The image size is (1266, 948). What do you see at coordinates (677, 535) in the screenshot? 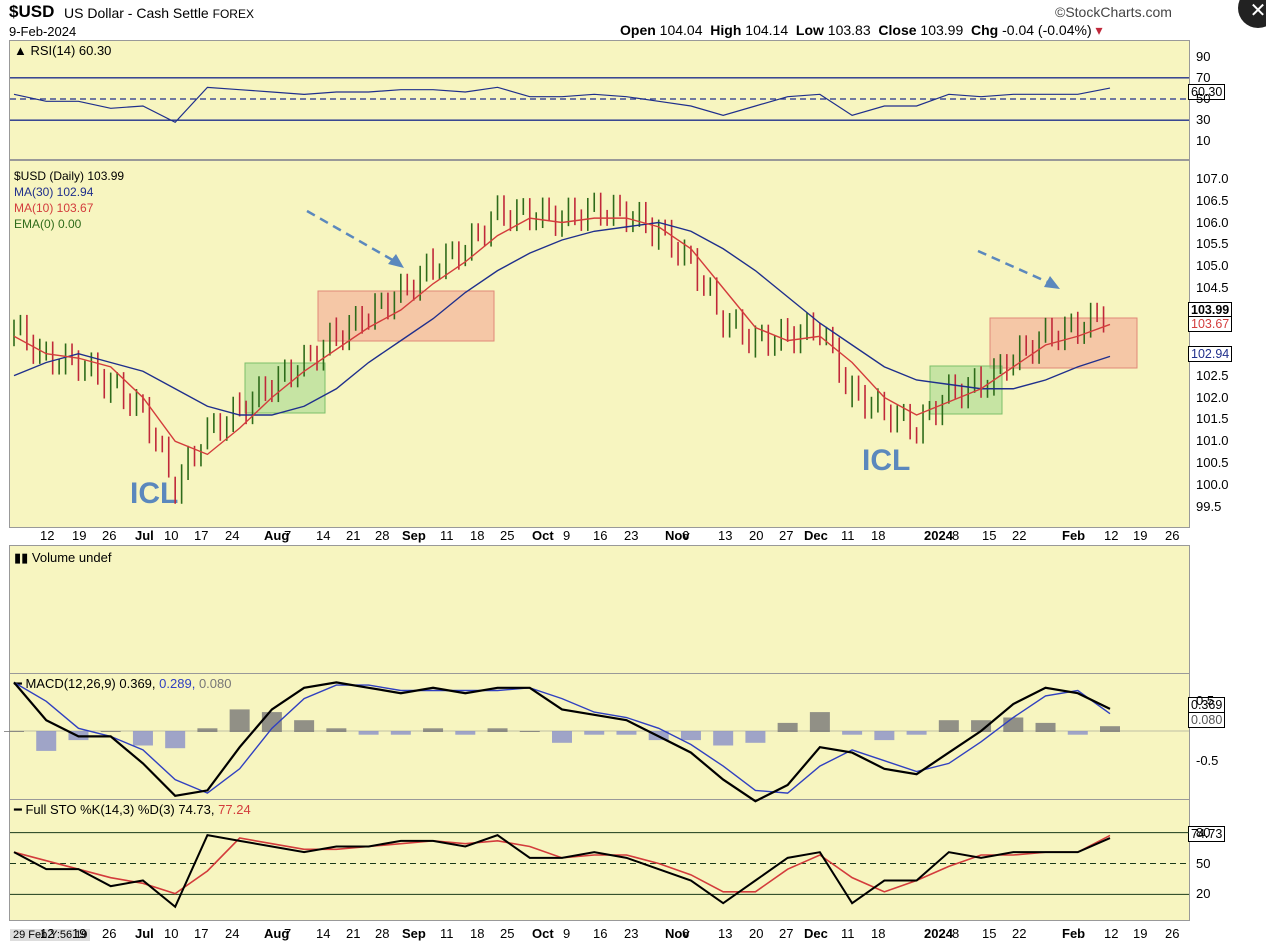
I see `date-label-0-20: Nov` at bounding box center [677, 535].